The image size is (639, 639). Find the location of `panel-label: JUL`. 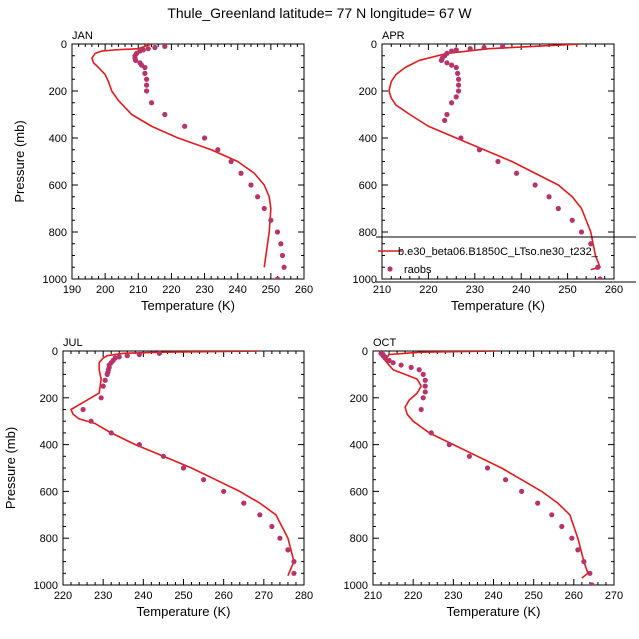

panel-label: JUL is located at coordinates (73, 343).